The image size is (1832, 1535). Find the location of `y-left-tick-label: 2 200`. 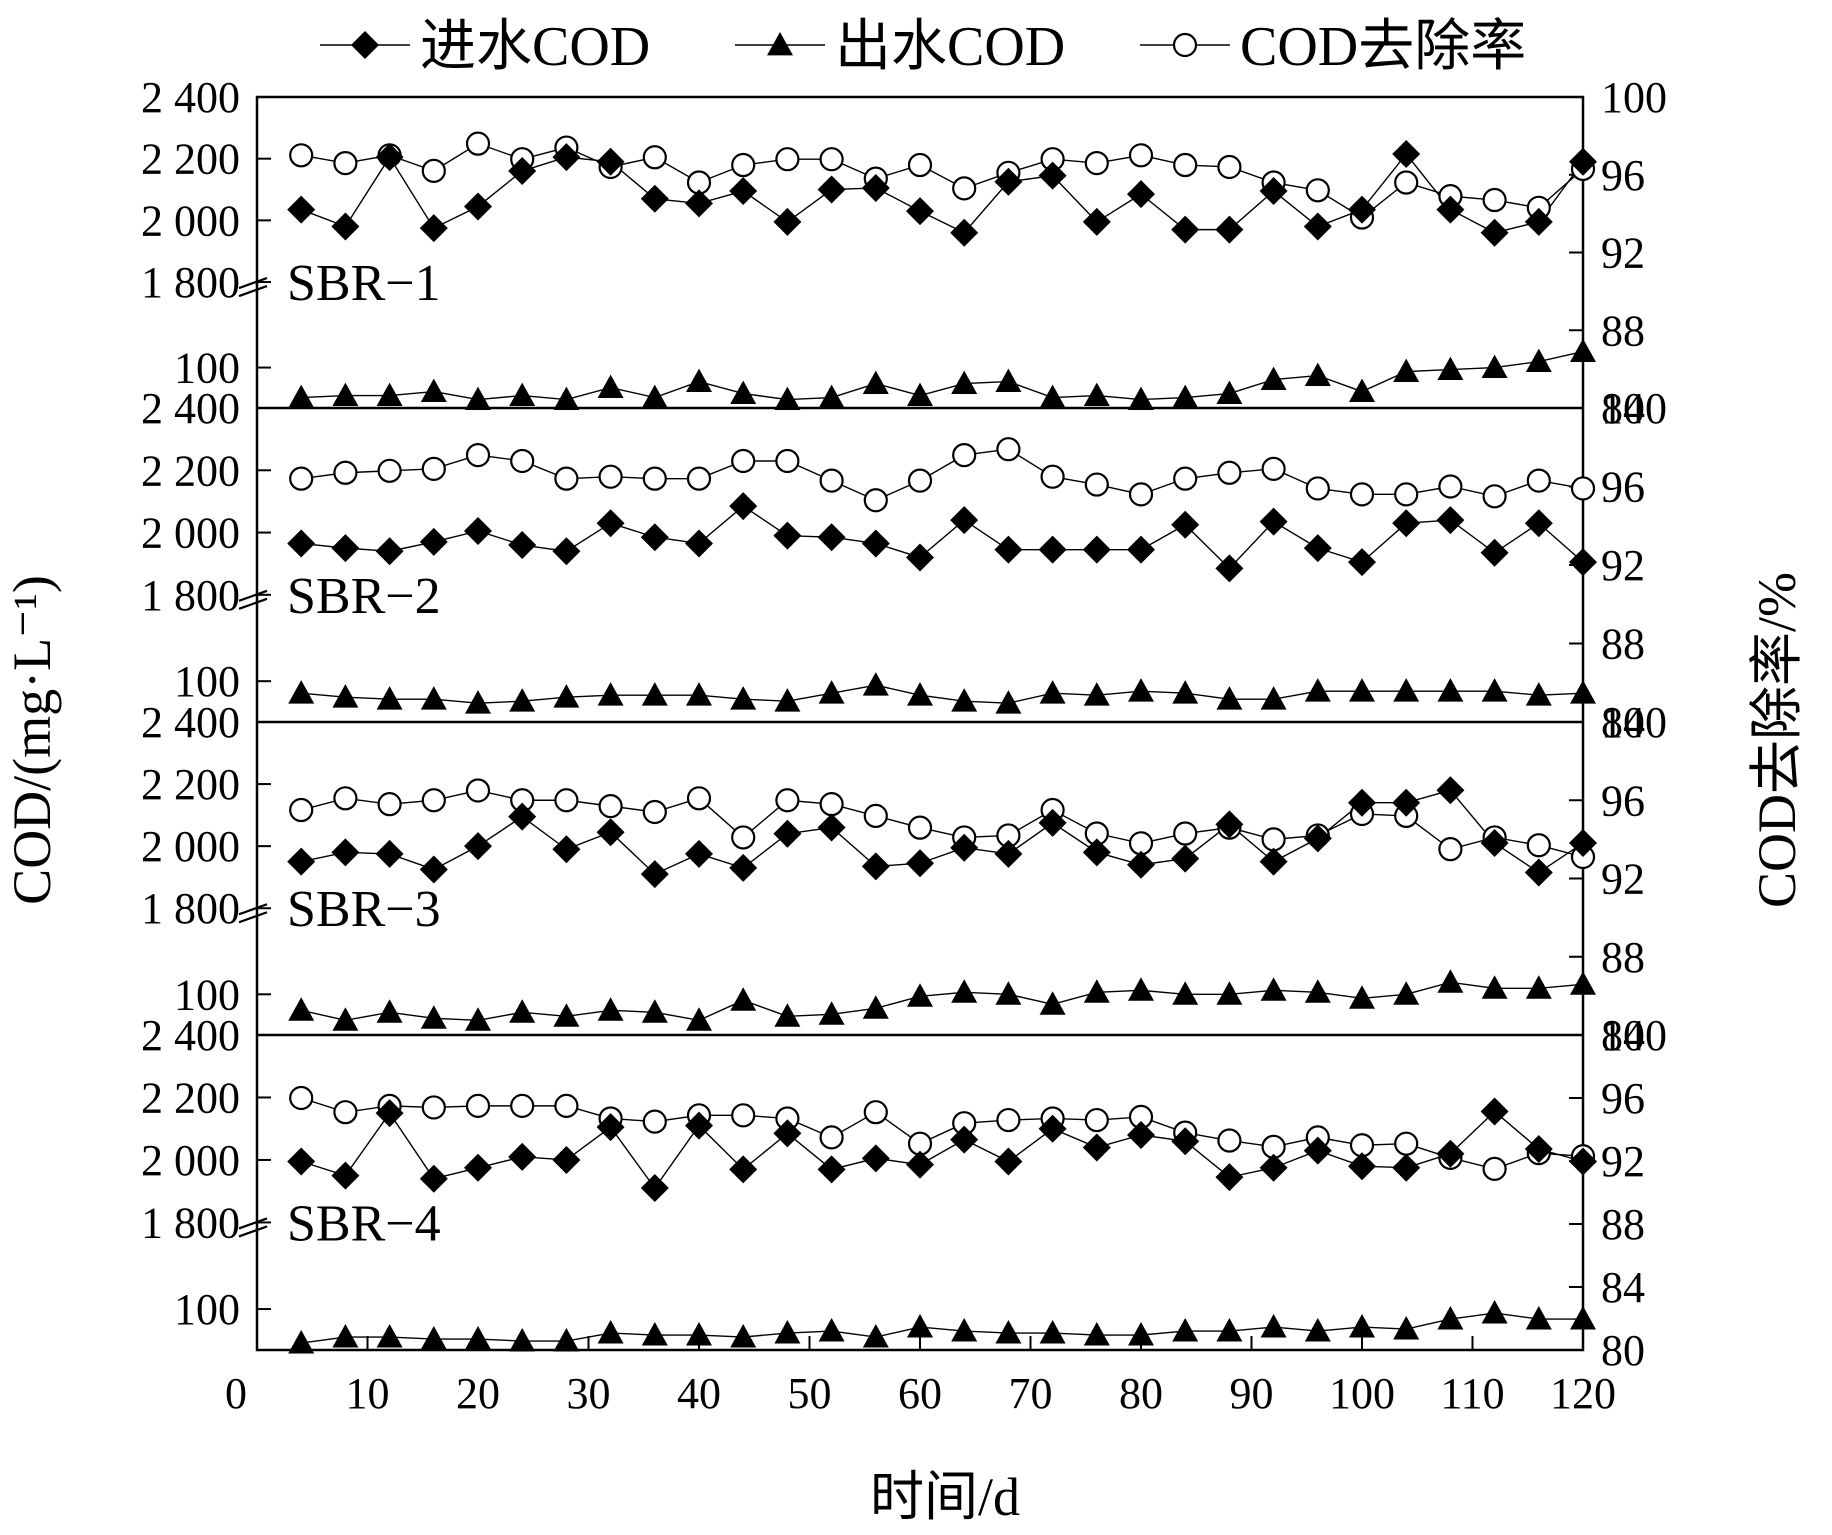

y-left-tick-label: 2 200 is located at coordinates (190, 470).